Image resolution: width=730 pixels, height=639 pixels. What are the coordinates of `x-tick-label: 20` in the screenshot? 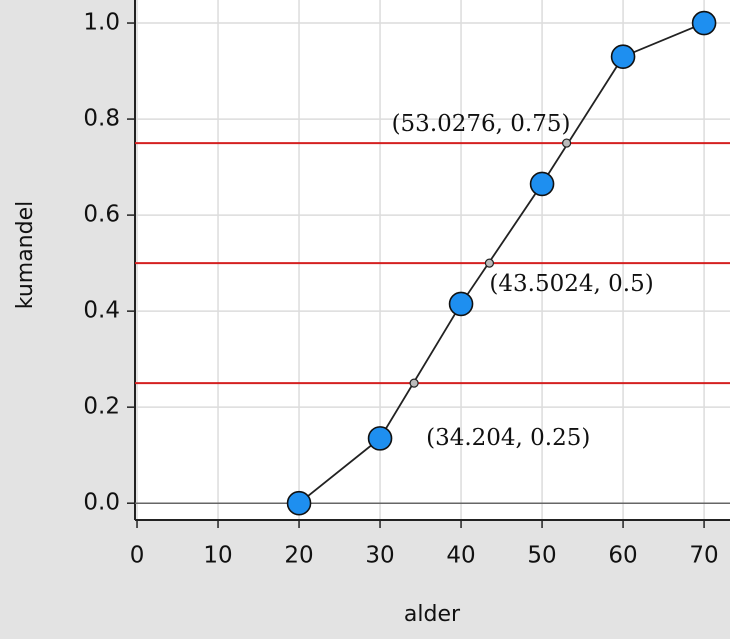 It's located at (298, 556).